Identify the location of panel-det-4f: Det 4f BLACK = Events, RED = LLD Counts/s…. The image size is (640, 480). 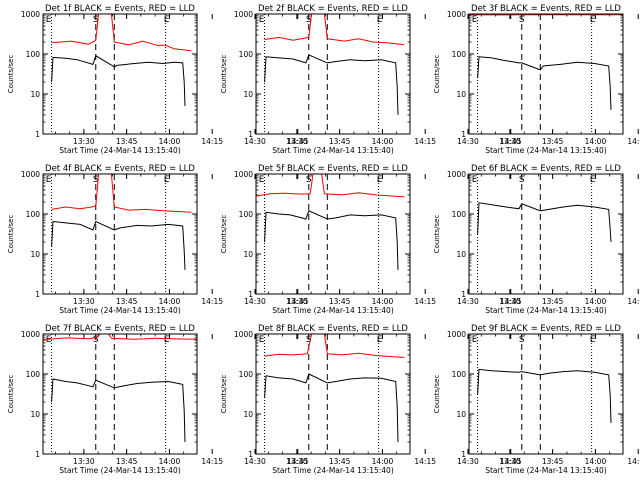
(158, 239).